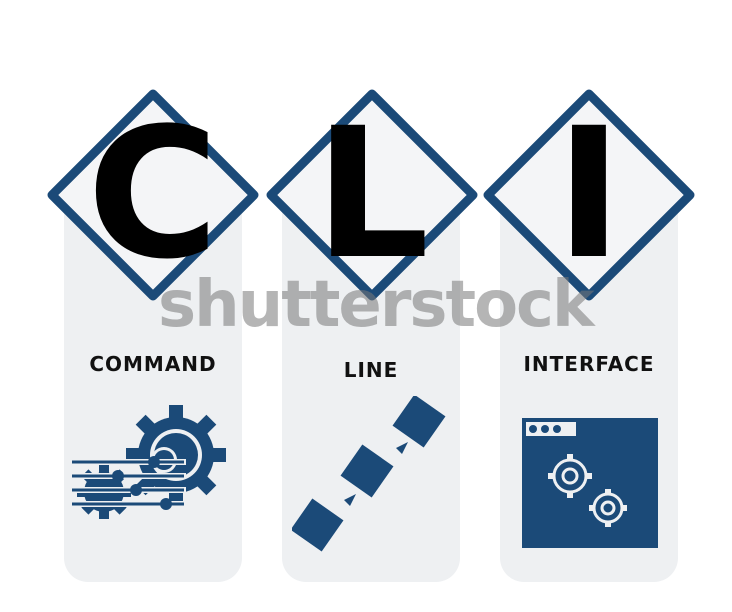 The width and height of the screenshot is (732, 612). Describe the element at coordinates (371, 475) in the screenshot. I see `pipeline-steps-icon` at that location.